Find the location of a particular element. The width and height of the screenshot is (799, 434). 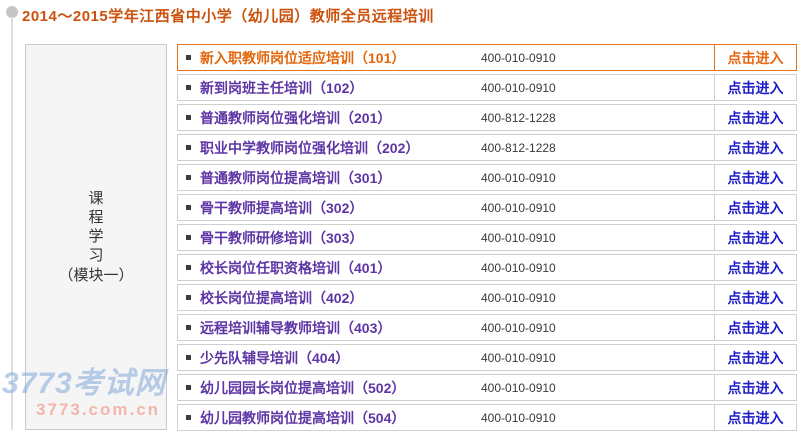

table-row: 新入职教师岗位适应培训（101） 400-010-0910 点击进入 is located at coordinates (487, 57).